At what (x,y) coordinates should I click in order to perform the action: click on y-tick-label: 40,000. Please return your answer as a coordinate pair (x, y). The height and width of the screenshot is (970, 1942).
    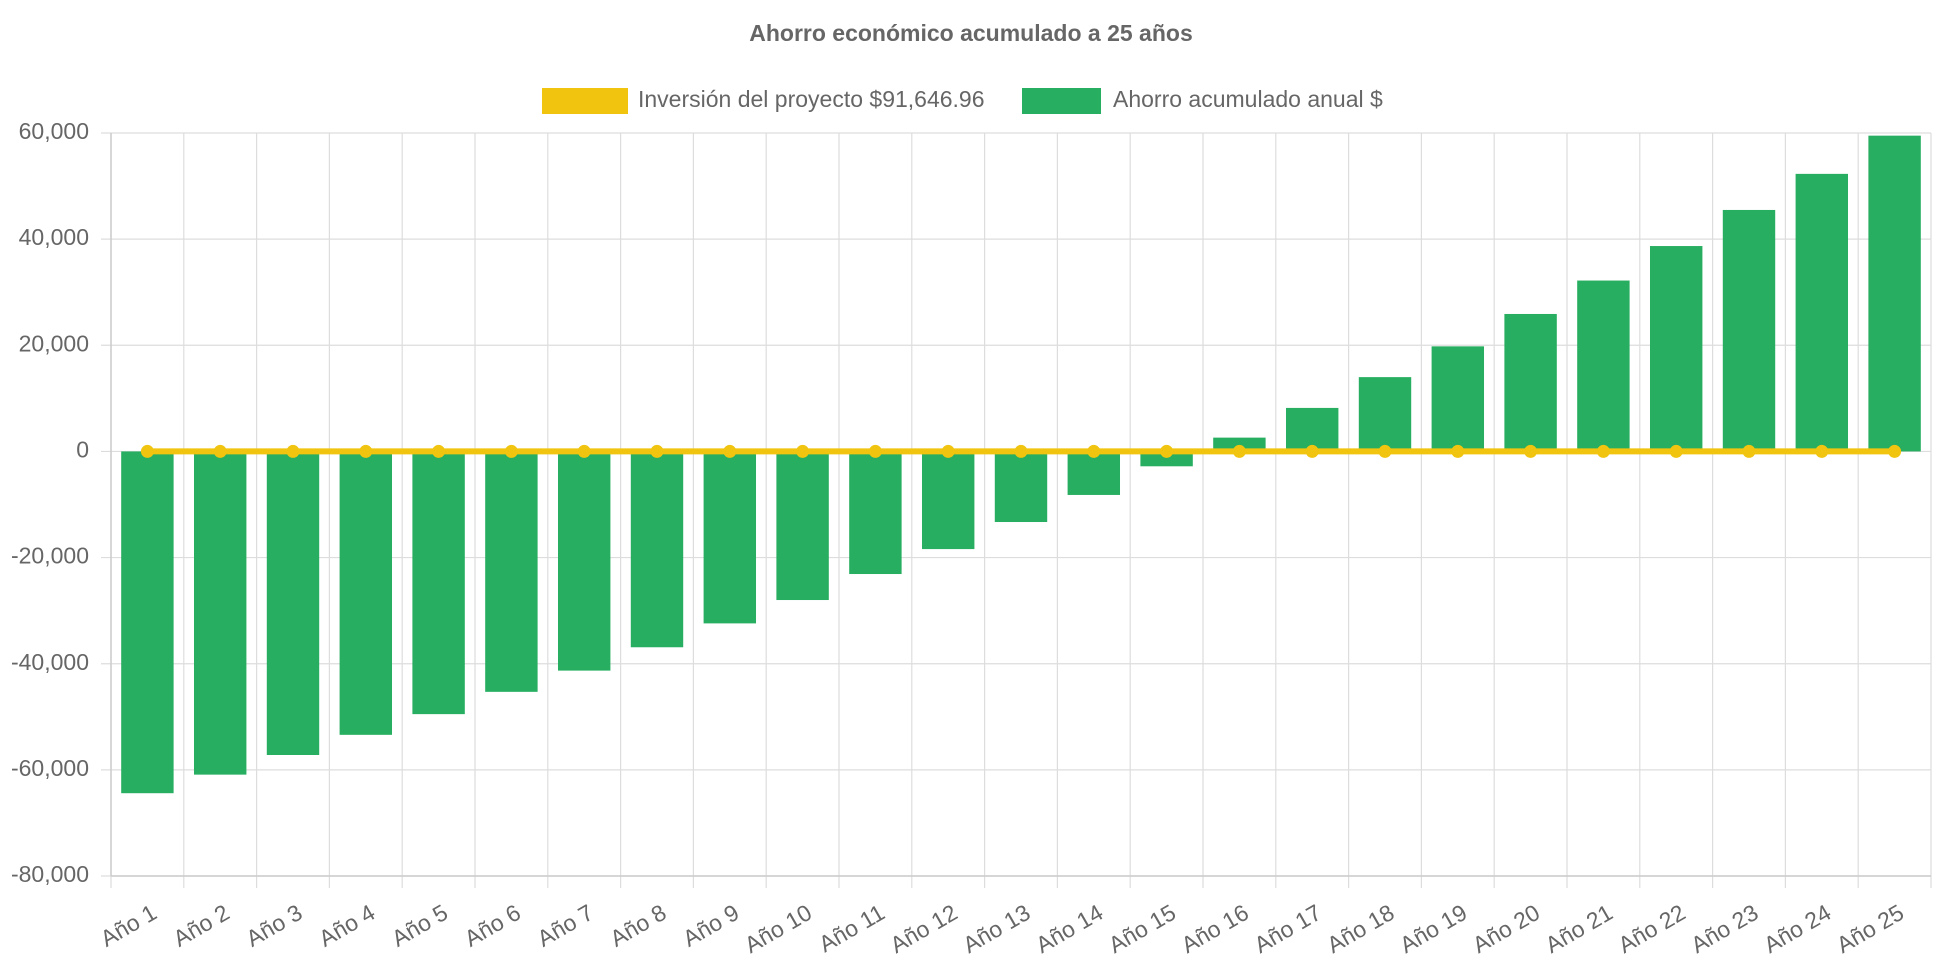
    Looking at the image, I should click on (54, 237).